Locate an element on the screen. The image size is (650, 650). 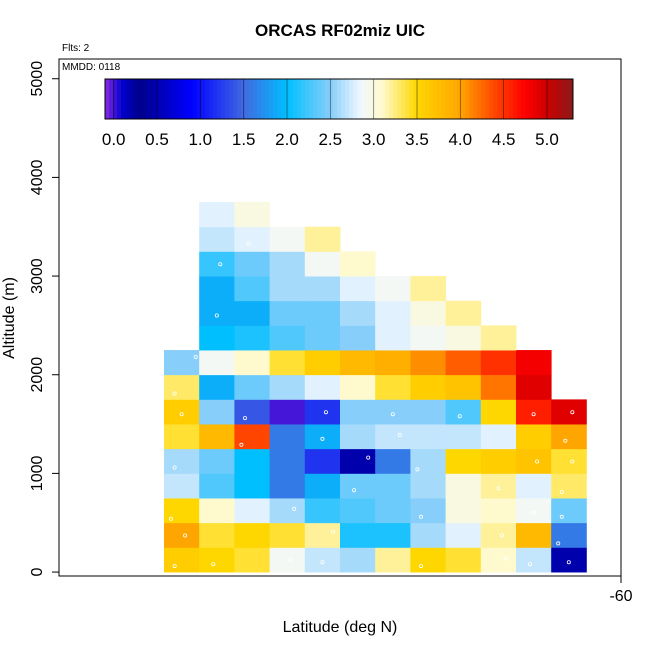
colorbar-tick-label: 5.0 is located at coordinates (547, 139).